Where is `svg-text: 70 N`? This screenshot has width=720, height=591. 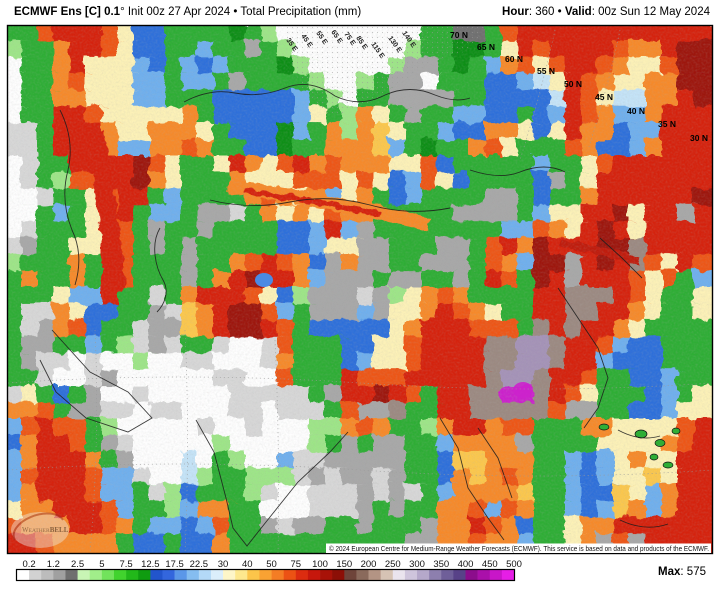 svg-text: 70 N is located at coordinates (459, 35).